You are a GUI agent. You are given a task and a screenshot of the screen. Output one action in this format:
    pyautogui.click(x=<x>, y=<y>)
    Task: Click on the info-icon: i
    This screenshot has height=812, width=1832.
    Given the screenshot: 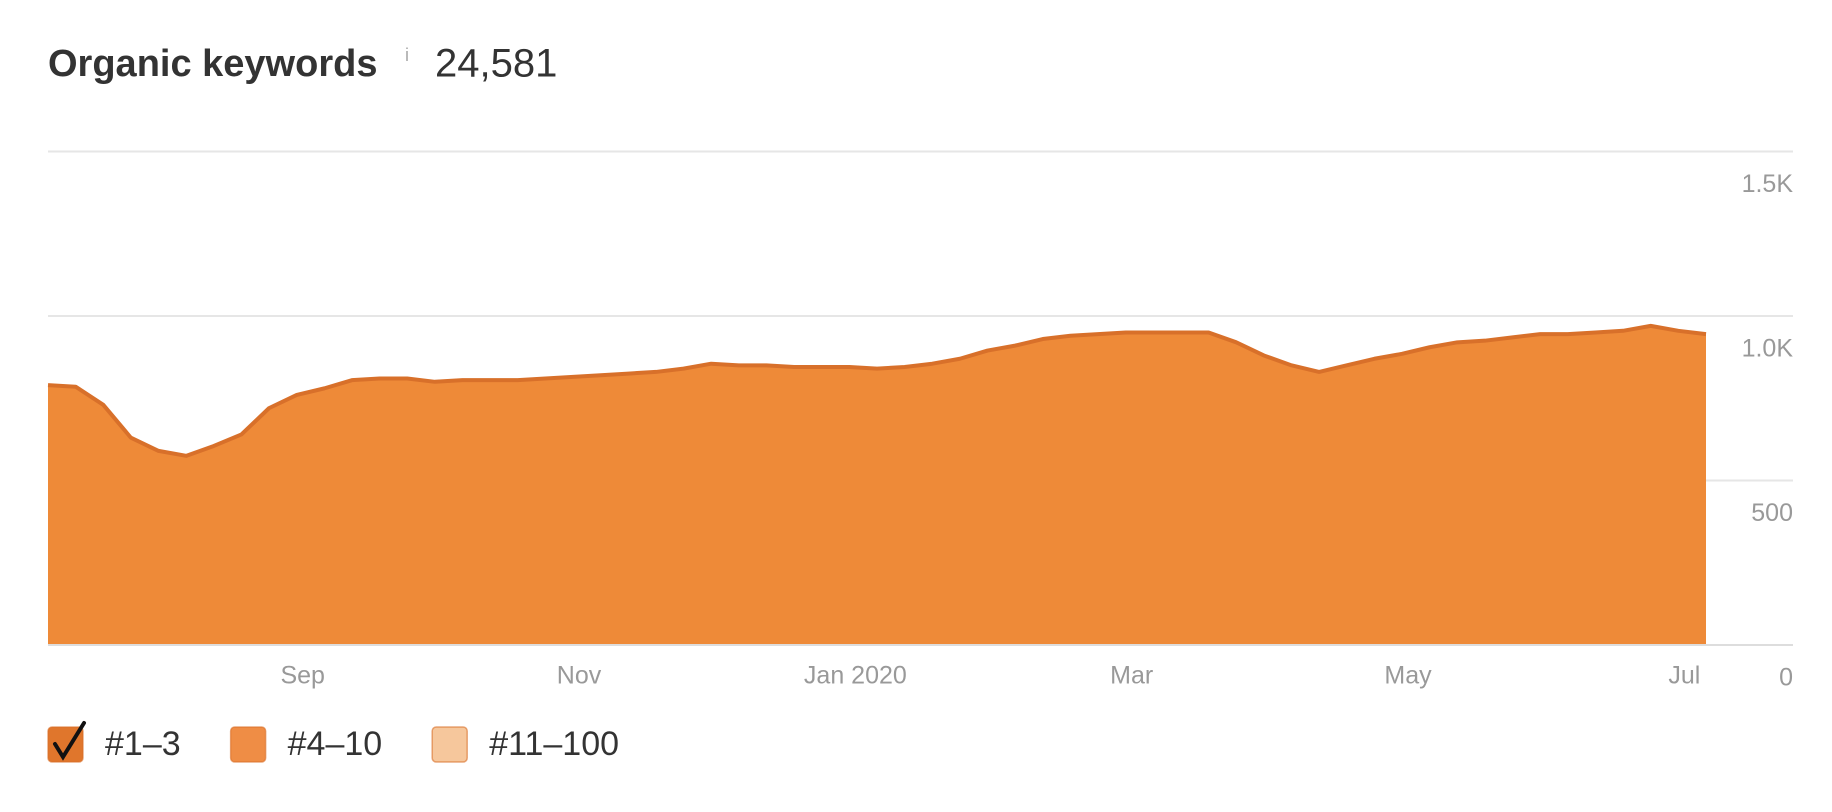 What is the action you would take?
    pyautogui.click(x=407, y=55)
    